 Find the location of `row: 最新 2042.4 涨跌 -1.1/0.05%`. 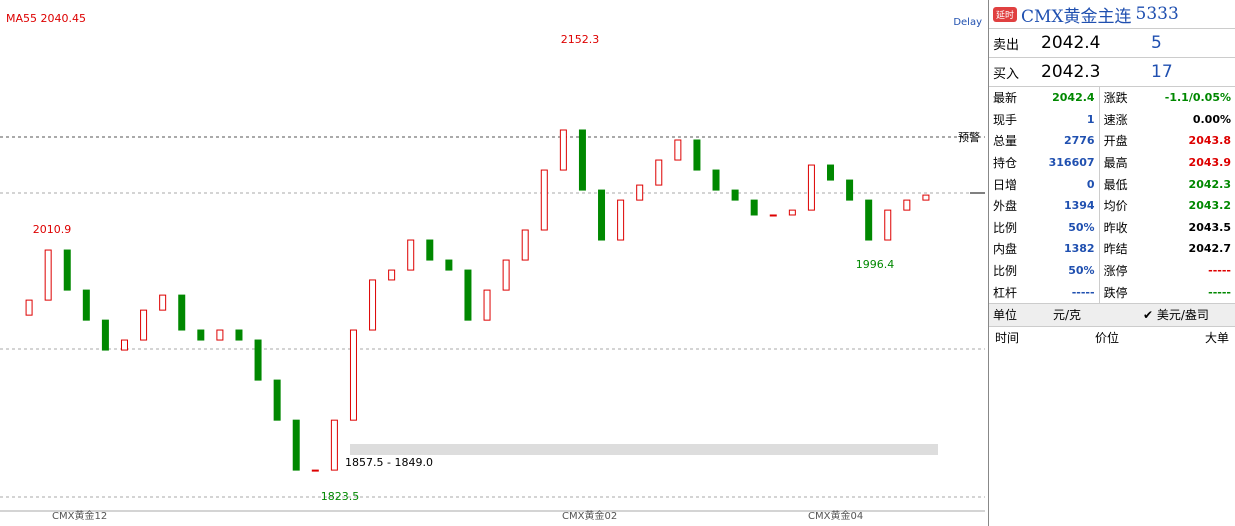

row: 最新 2042.4 涨跌 -1.1/0.05% is located at coordinates (1112, 98).